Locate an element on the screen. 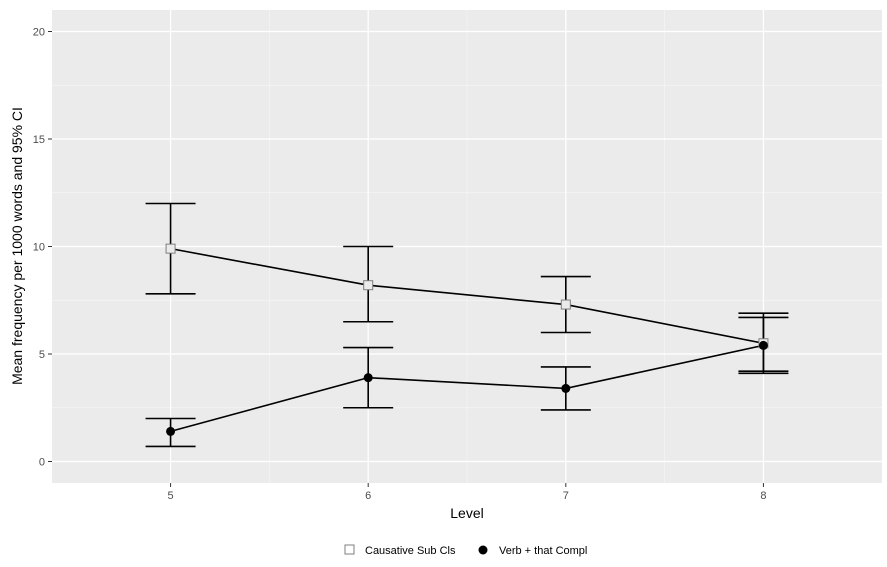  series-line-verb-that-compl is located at coordinates (467, 388).